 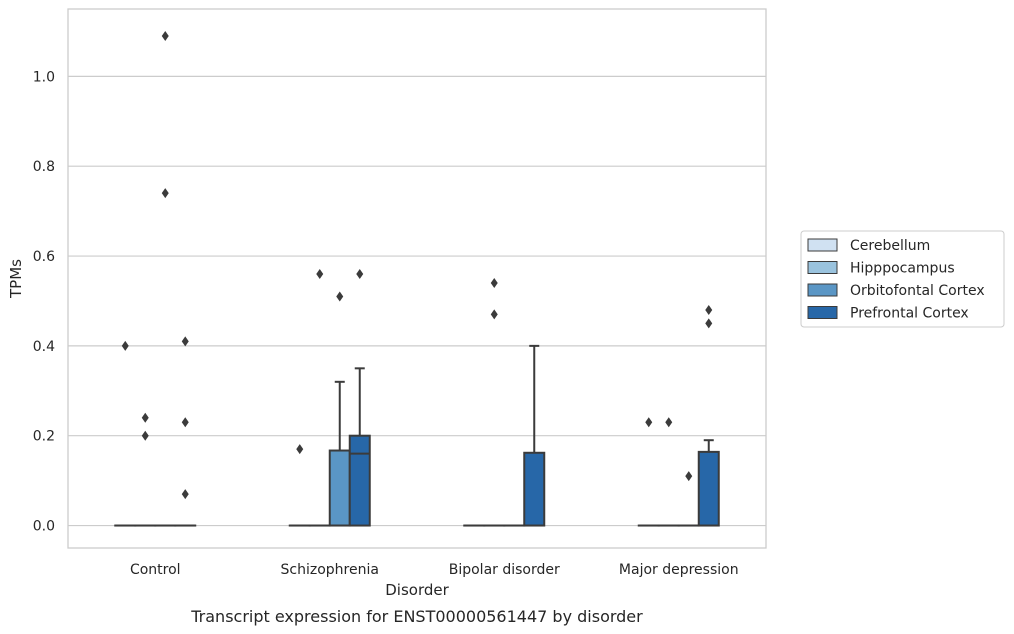 What do you see at coordinates (917, 291) in the screenshot?
I see `legend-label: Orbitofontal Cortex` at bounding box center [917, 291].